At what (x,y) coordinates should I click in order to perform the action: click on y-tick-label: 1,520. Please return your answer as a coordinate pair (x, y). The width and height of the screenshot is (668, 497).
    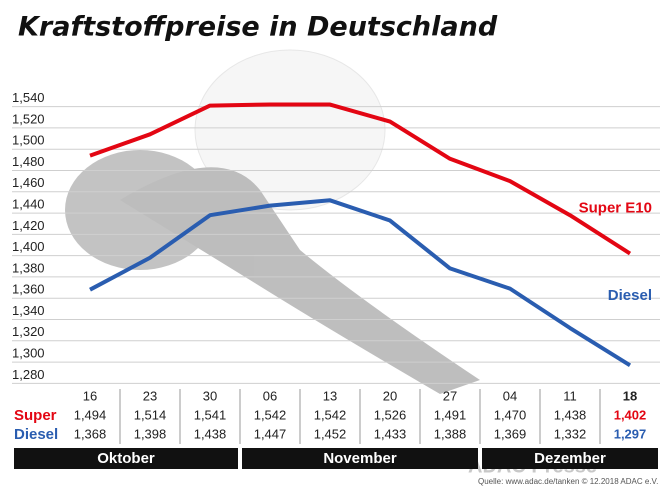
    Looking at the image, I should click on (28, 118).